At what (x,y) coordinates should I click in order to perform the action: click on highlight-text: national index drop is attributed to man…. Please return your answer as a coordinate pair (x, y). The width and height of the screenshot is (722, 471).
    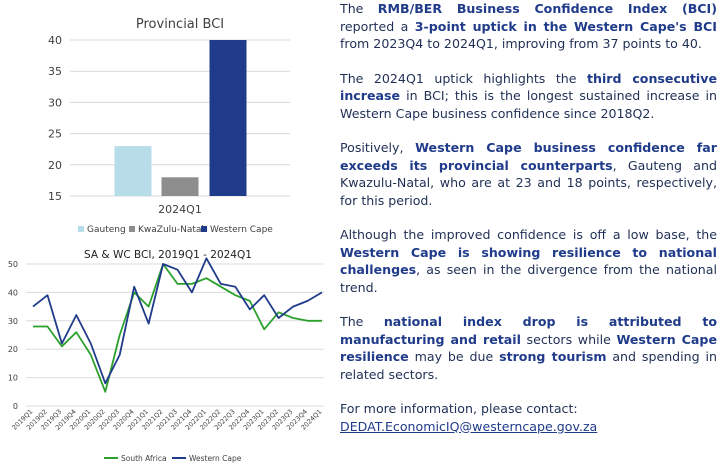
    Looking at the image, I should click on (528, 330).